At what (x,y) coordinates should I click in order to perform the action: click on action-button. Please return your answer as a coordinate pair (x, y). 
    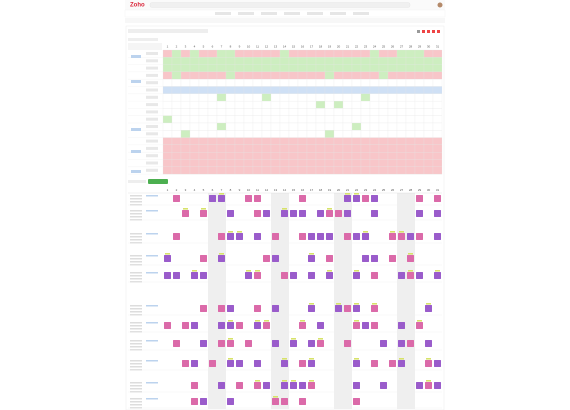
    Looking at the image, I should click on (158, 181).